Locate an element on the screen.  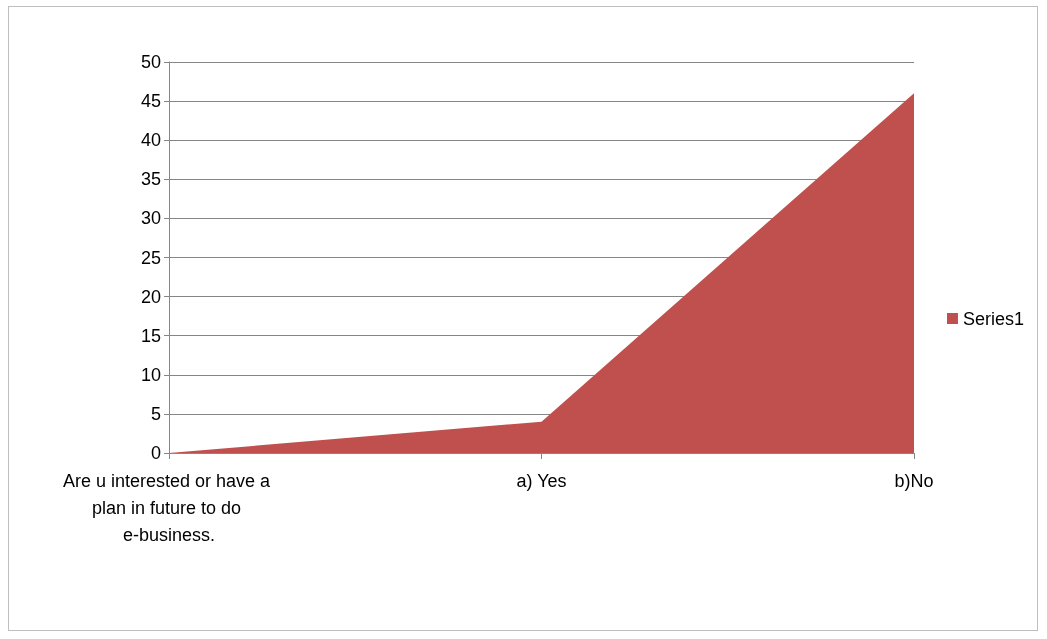
y-tick-label: 10 is located at coordinates (150, 374).